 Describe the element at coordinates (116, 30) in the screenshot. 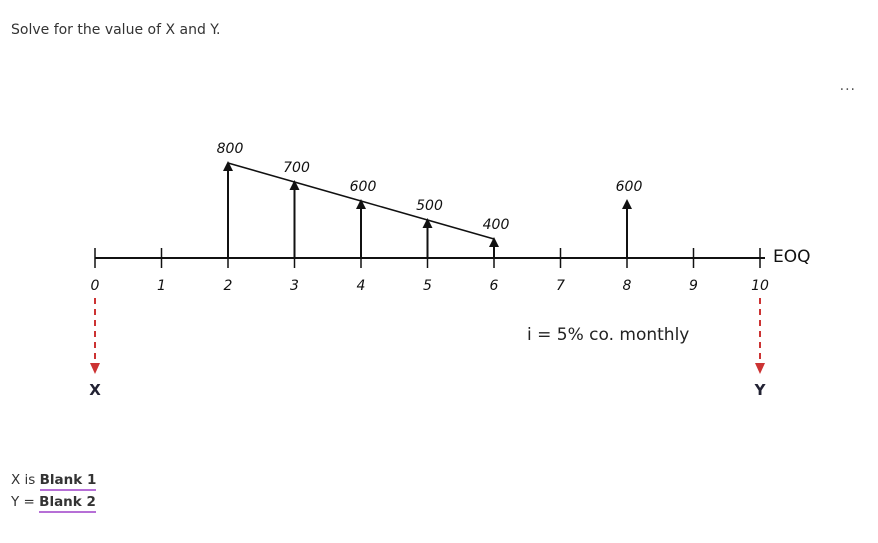

I see `question: Solve for the value of X and Y.` at that location.